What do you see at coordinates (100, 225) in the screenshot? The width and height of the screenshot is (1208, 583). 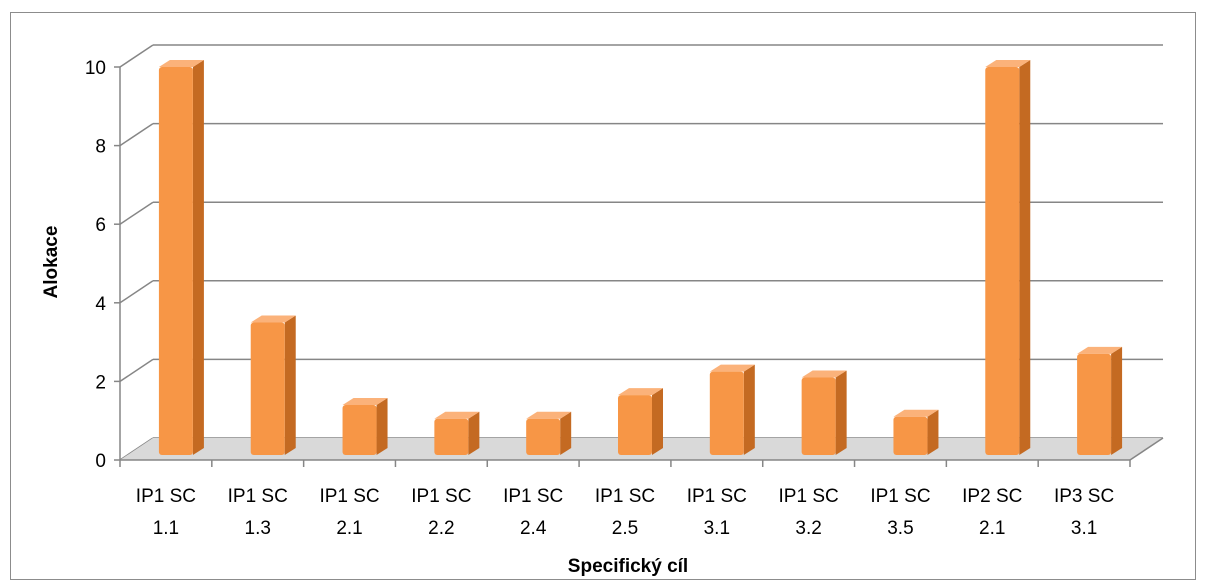 I see `y-tick-label: 6` at bounding box center [100, 225].